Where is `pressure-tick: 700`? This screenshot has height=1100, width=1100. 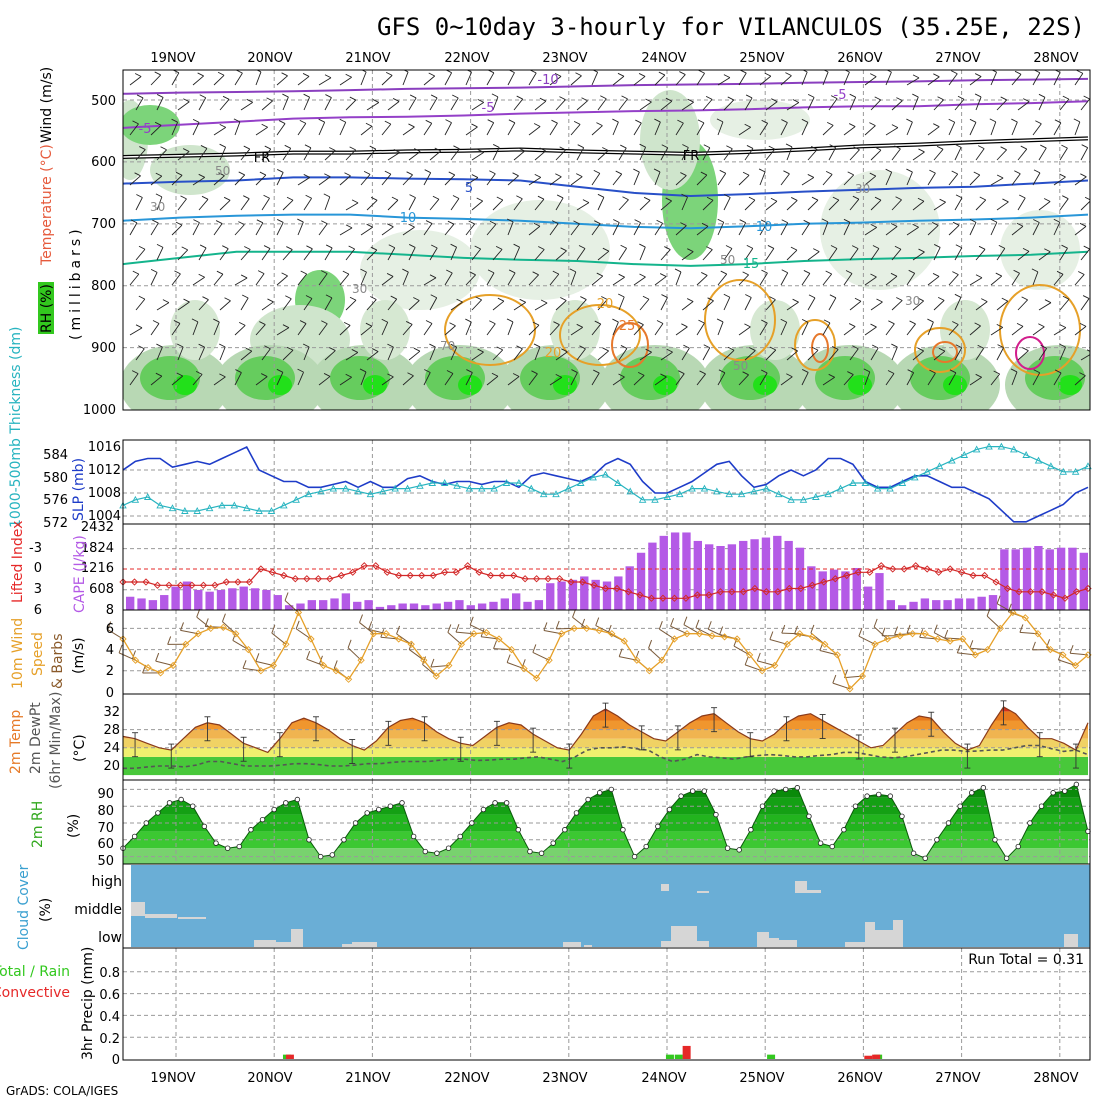
pressure-tick: 700 is located at coordinates (103, 224).